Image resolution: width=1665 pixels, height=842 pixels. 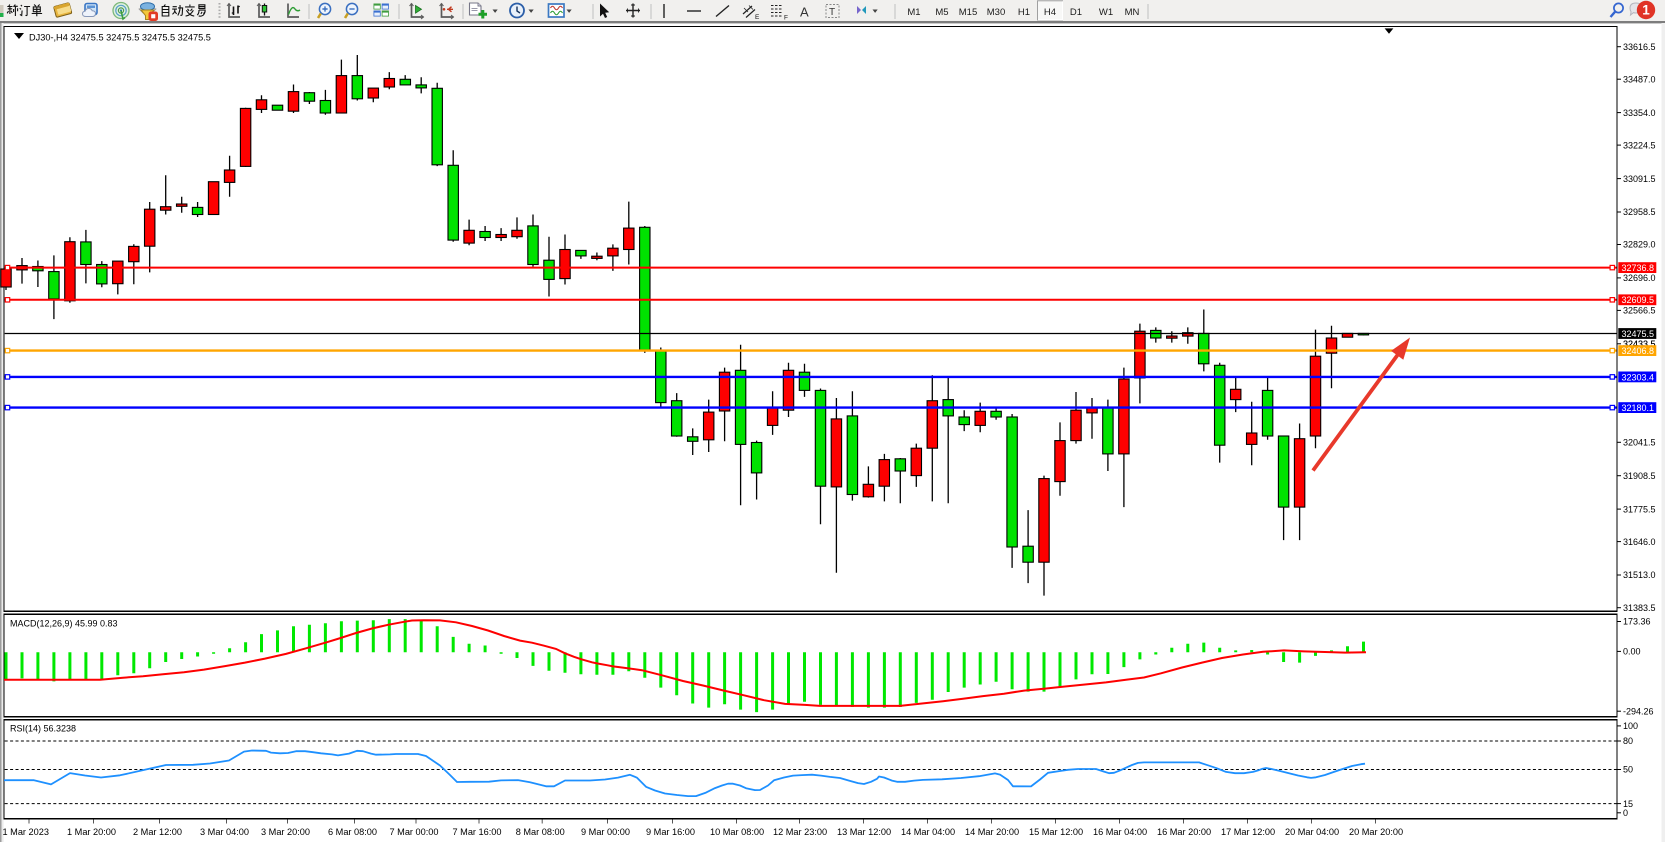 What do you see at coordinates (786, 18) in the screenshot?
I see `svg-text: F` at bounding box center [786, 18].